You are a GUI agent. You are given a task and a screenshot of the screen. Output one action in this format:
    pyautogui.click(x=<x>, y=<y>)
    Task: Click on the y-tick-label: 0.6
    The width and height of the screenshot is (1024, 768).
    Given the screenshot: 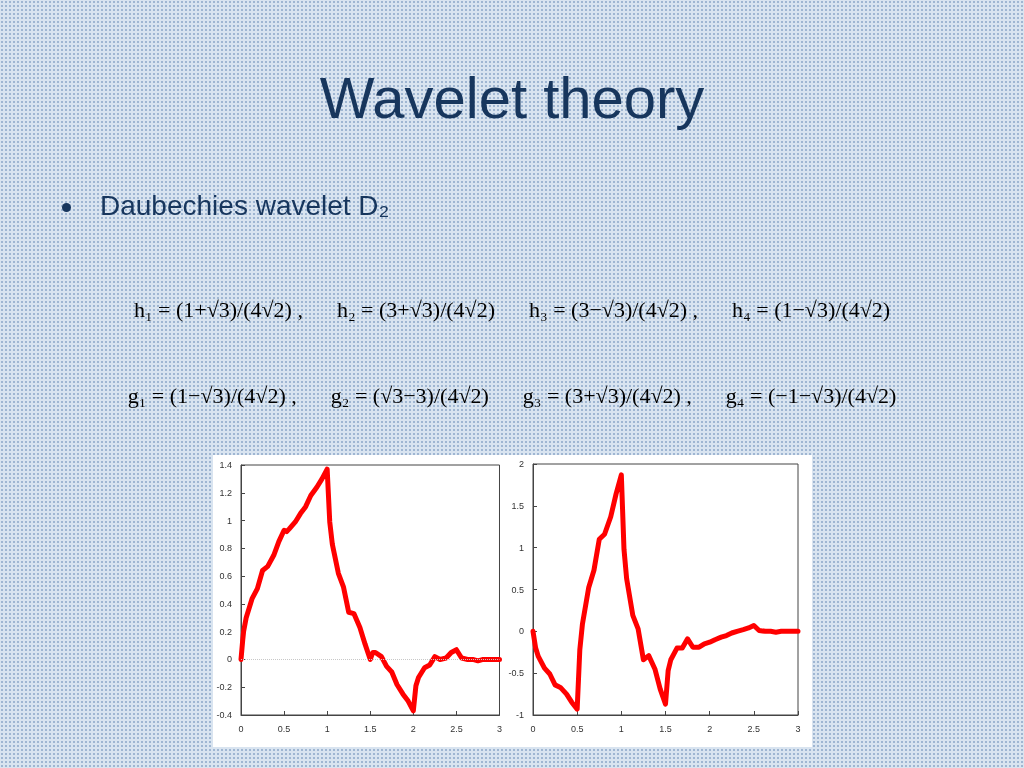 What is the action you would take?
    pyautogui.click(x=225, y=576)
    